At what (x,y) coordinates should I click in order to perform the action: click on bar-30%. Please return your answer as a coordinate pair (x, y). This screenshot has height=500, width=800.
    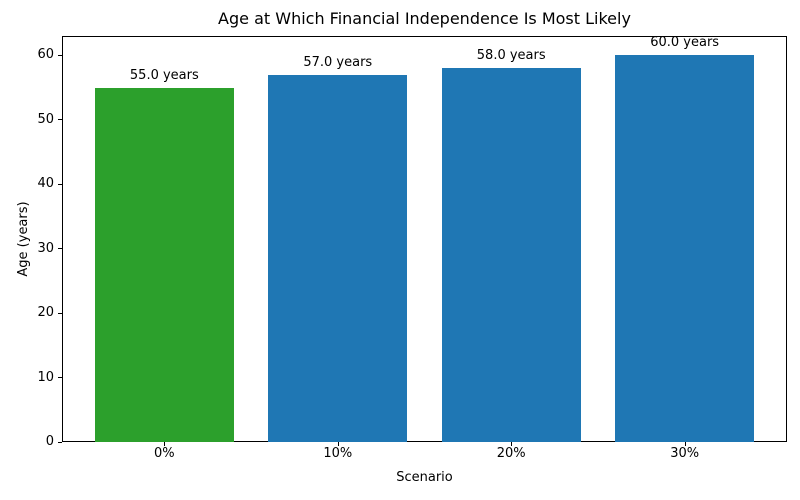
    Looking at the image, I should click on (685, 248).